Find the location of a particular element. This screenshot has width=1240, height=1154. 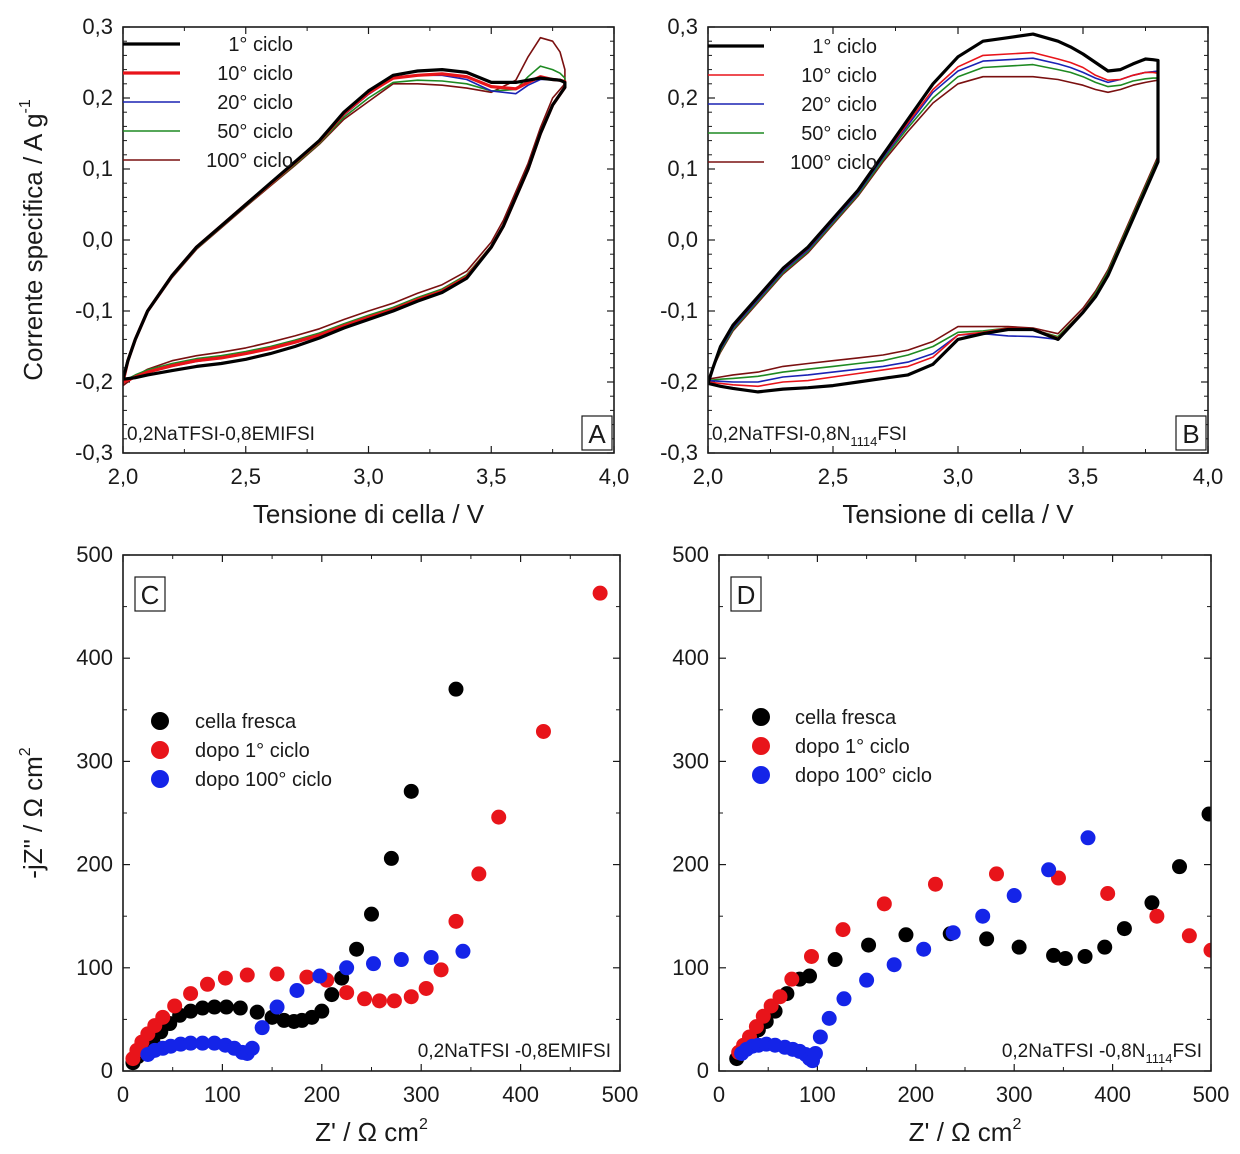

y-tick-label: 0,3 is located at coordinates (682, 26).